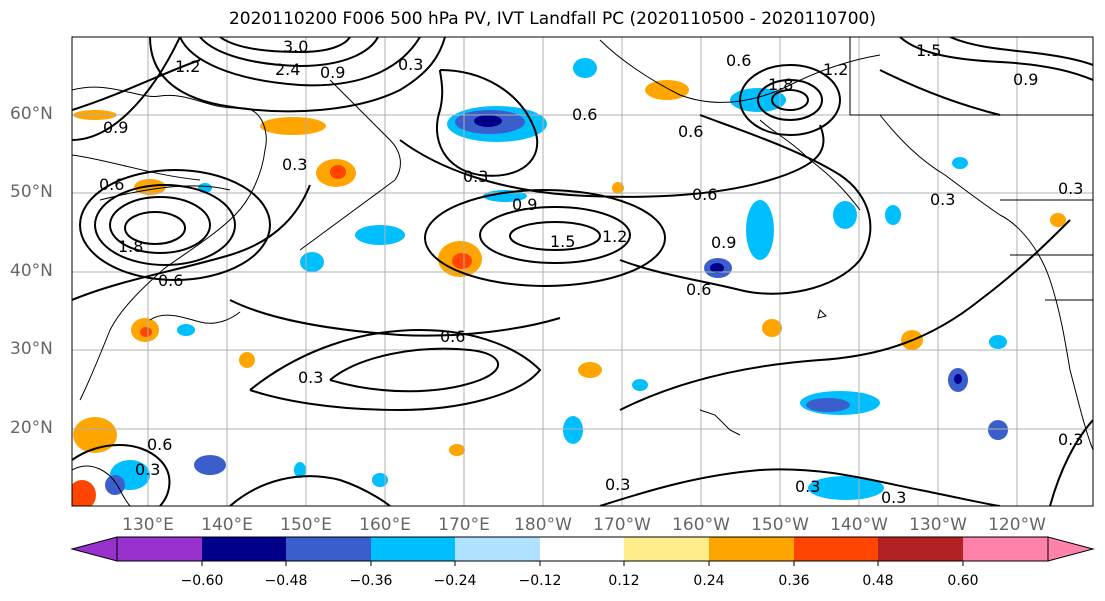 This screenshot has width=1105, height=601. I want to click on colorbar-tick-label: −0.12, so click(540, 581).